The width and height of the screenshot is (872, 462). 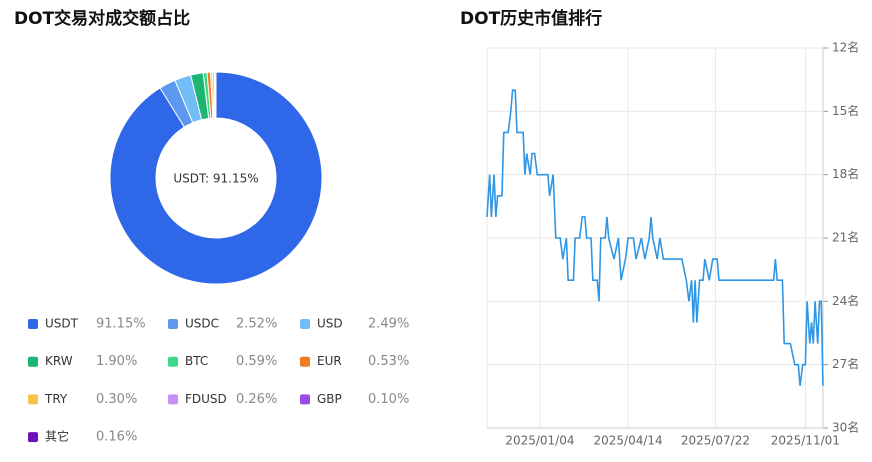 What do you see at coordinates (845, 173) in the screenshot?
I see `y-tick-label: 18名` at bounding box center [845, 173].